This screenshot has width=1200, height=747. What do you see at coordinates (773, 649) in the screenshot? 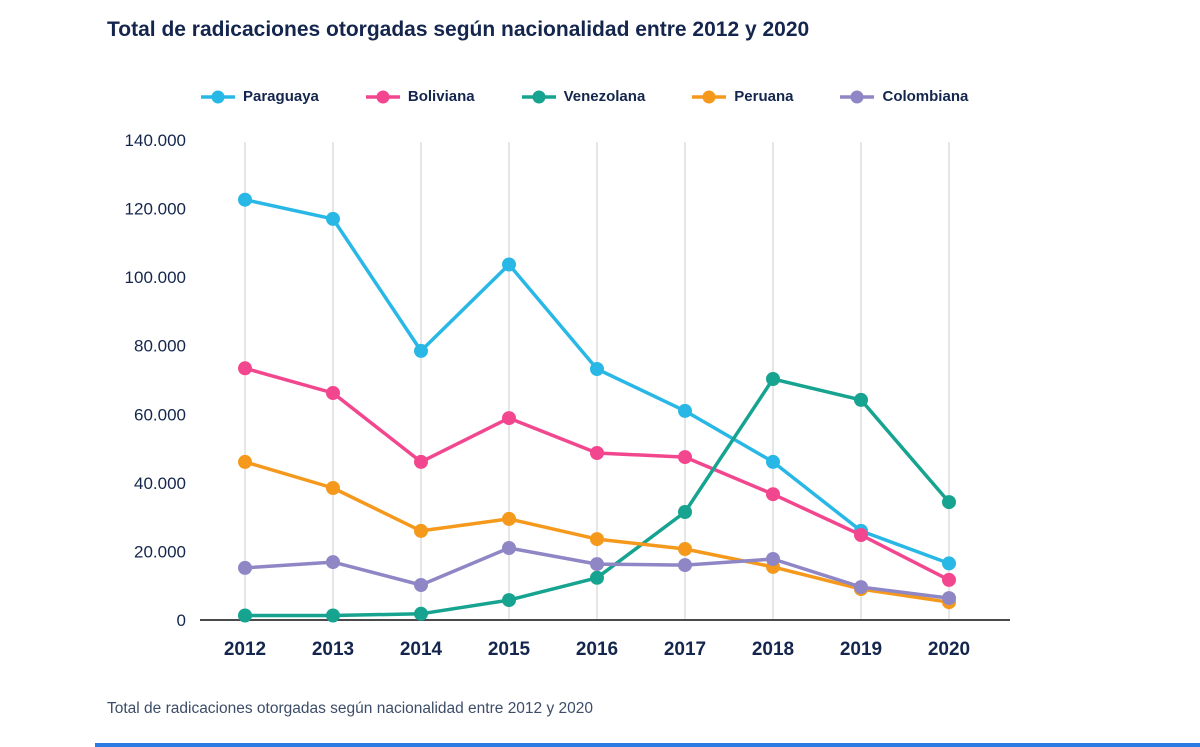
I see `x-tick-label: 2018` at bounding box center [773, 649].